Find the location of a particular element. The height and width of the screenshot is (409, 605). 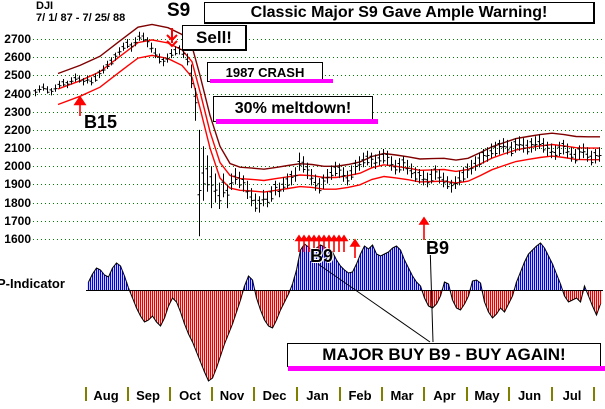

price-axis-tick-label: 2000 is located at coordinates (17, 166).